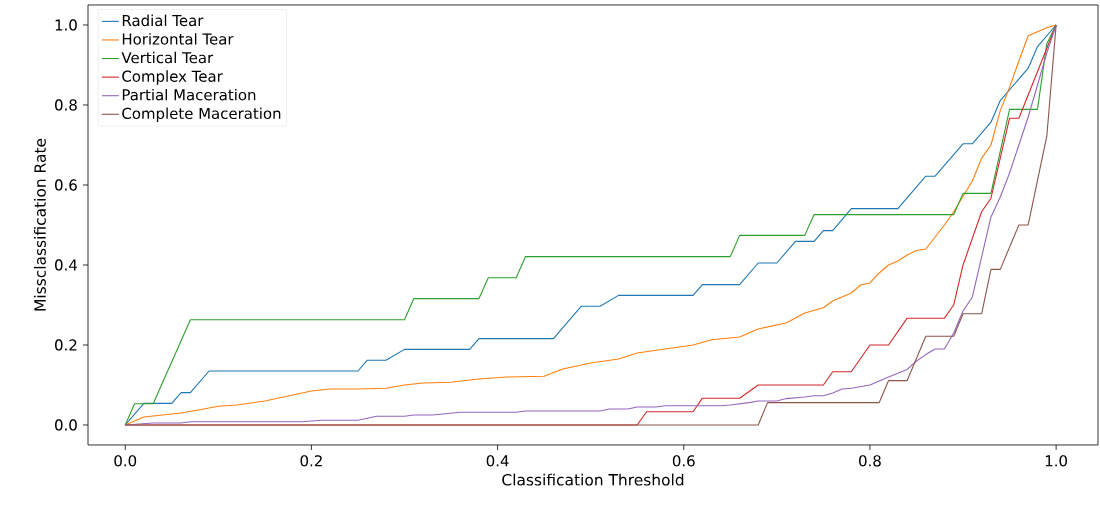 This screenshot has height=505, width=1100. What do you see at coordinates (1056, 461) in the screenshot?
I see `x-tick-label: 1.0` at bounding box center [1056, 461].